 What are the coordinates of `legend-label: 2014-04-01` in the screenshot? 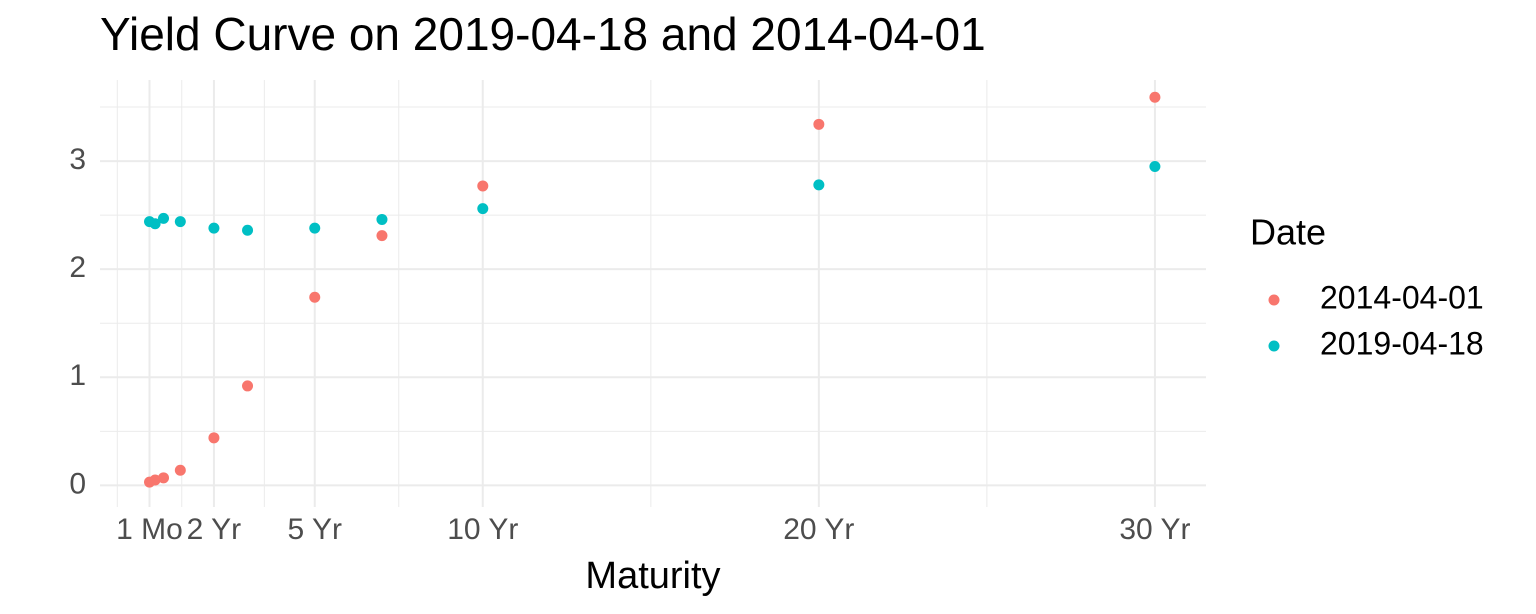 It's located at (1402, 297).